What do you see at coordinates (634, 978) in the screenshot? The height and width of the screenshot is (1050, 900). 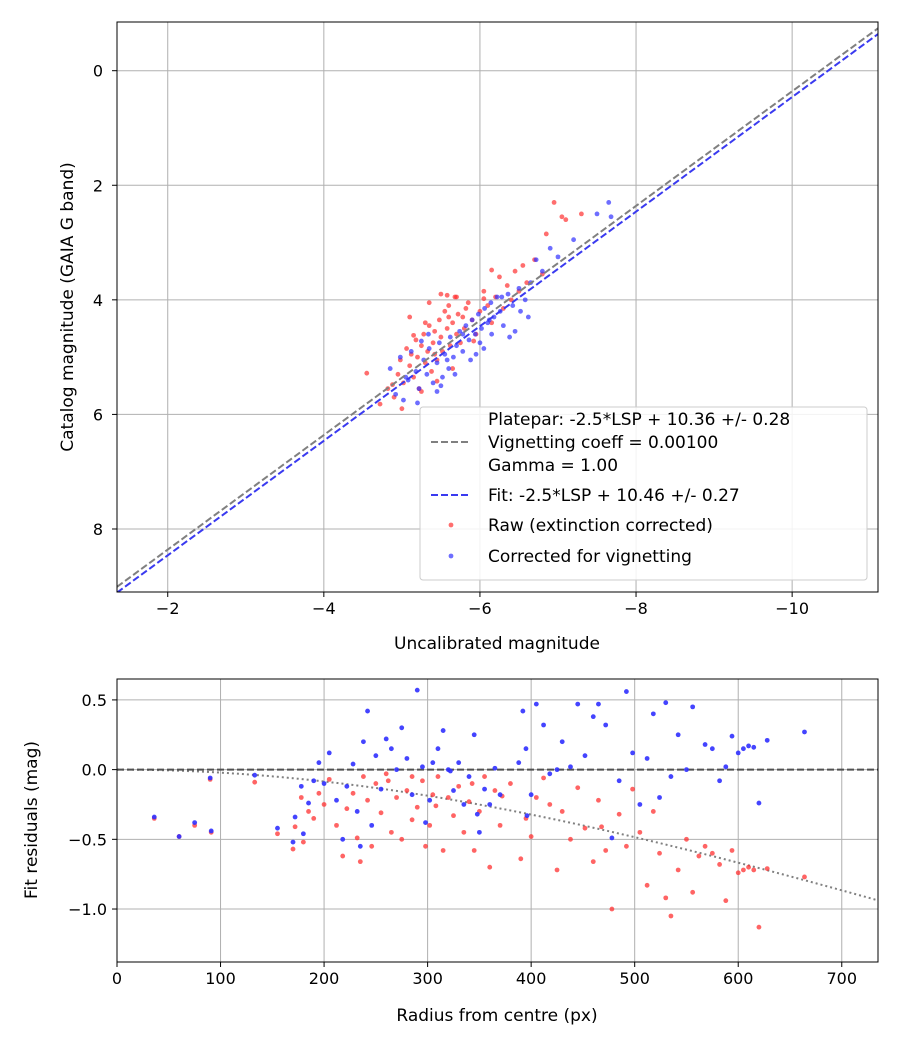 I see `bottom-xtick-label: 500` at bounding box center [634, 978].